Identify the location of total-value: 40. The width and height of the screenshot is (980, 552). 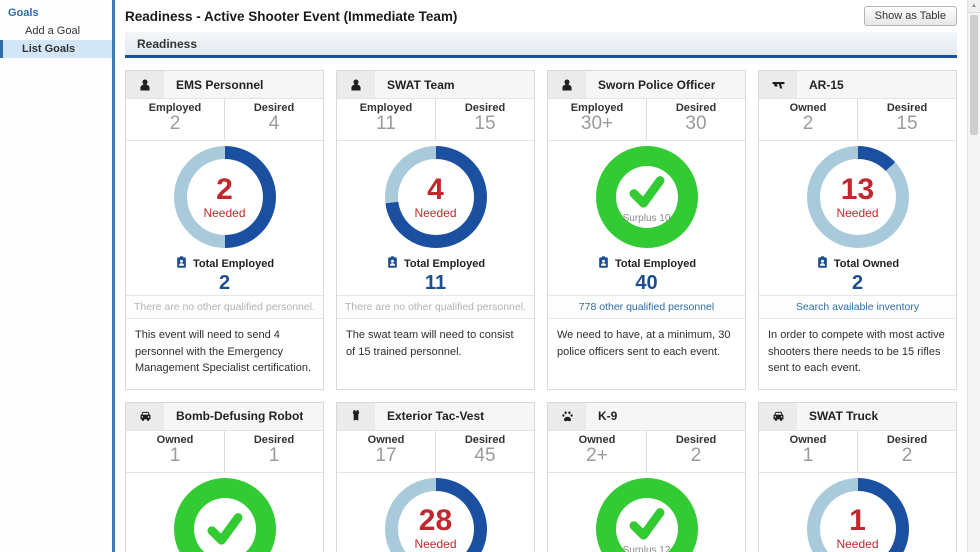
(646, 283).